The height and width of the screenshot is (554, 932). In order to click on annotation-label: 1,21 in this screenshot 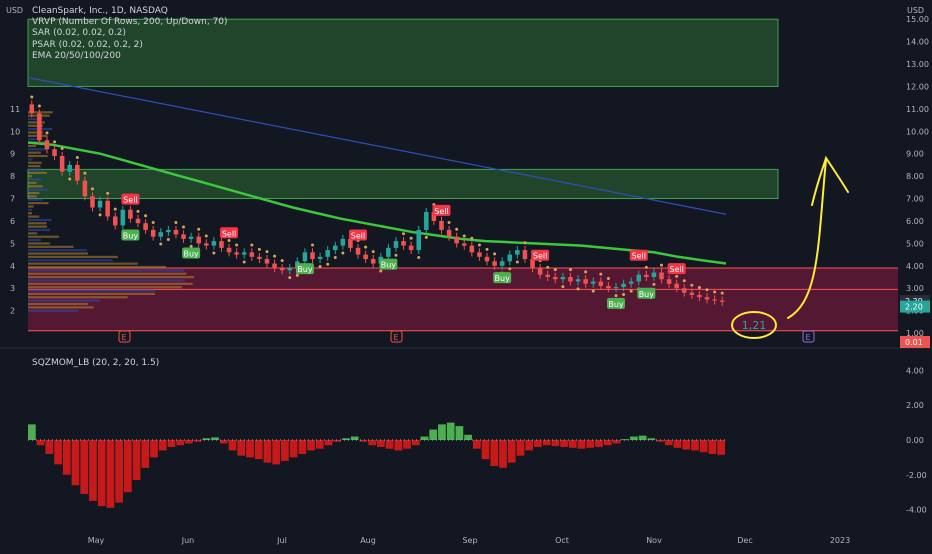, I will do `click(754, 325)`.